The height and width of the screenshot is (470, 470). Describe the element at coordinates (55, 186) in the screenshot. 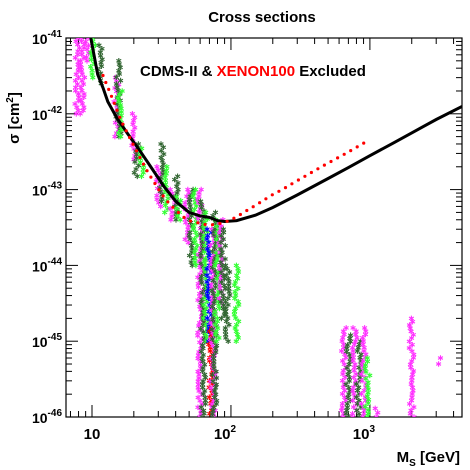

I see `y-tick-label-exp: -43` at that location.